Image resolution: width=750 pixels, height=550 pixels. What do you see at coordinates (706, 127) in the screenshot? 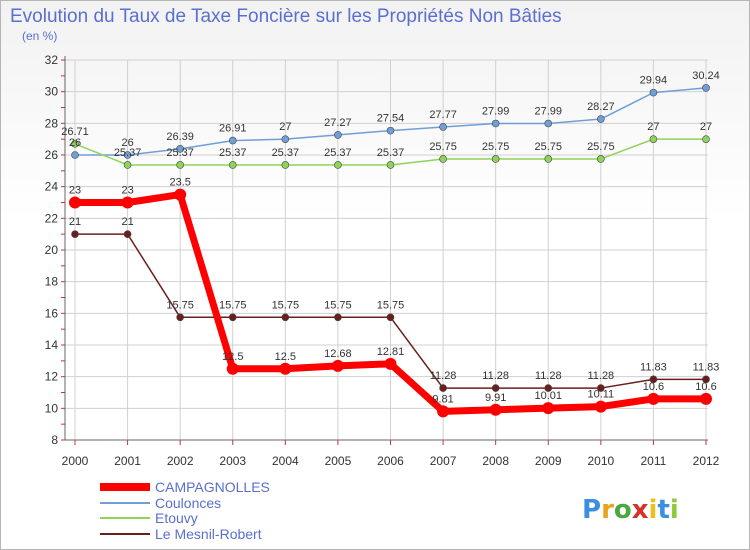
I see `data-label-etouvy: 27` at bounding box center [706, 127].